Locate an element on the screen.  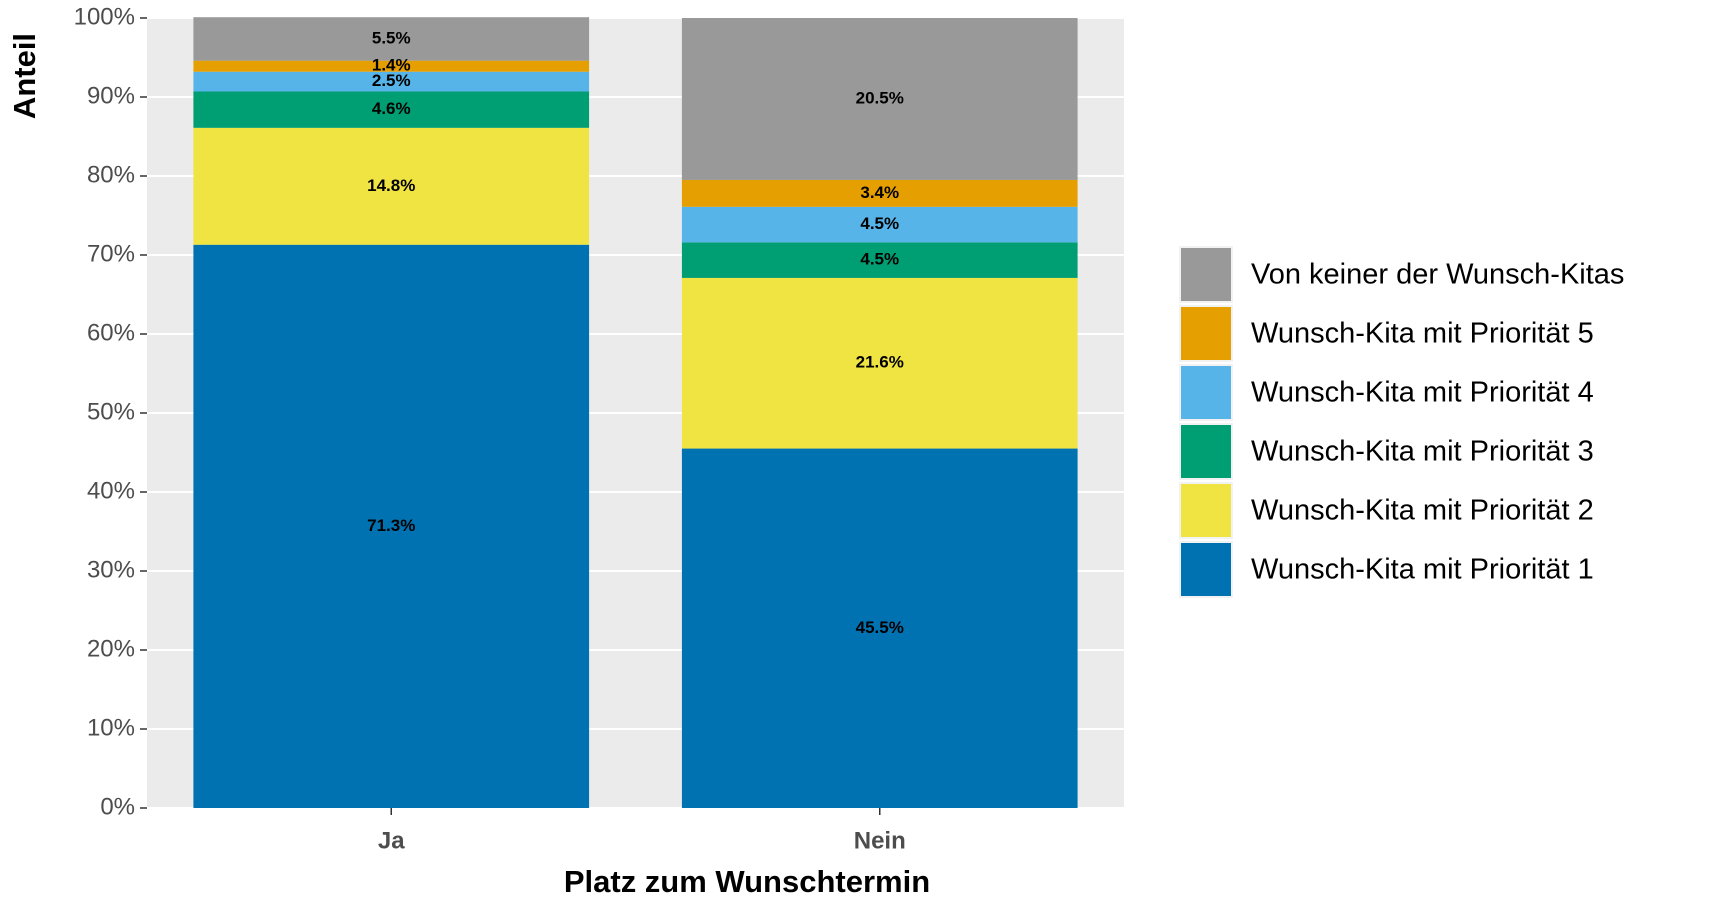
legend-label: Wunsch-Kita mit Priorität 4 is located at coordinates (1422, 393).